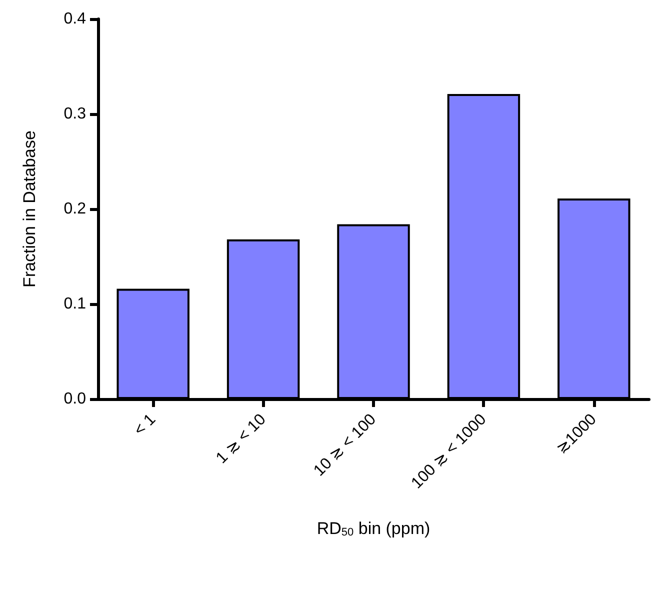  Describe the element at coordinates (75, 19) in the screenshot. I see `y-tick-label: 0.4` at that location.